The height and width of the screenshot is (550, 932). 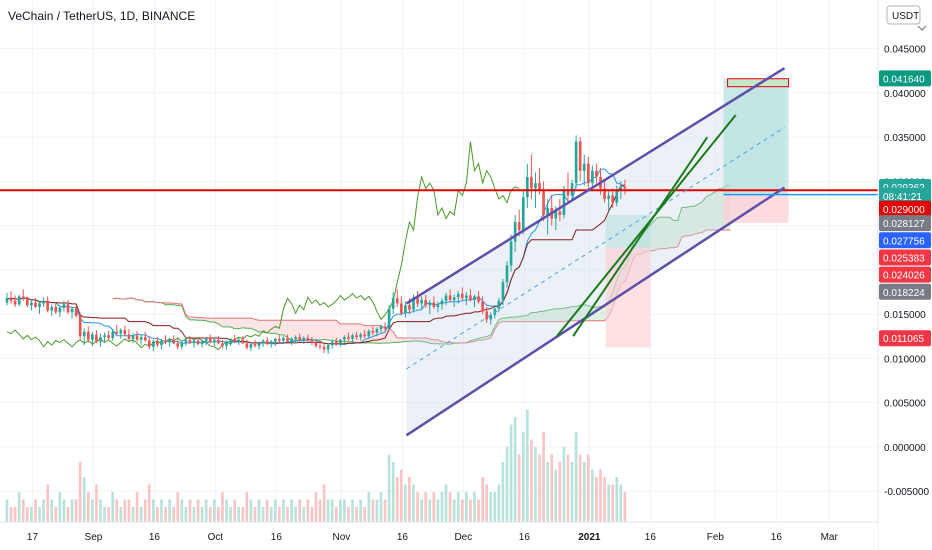 What do you see at coordinates (640, 236) in the screenshot?
I see `green-trendline` at bounding box center [640, 236].